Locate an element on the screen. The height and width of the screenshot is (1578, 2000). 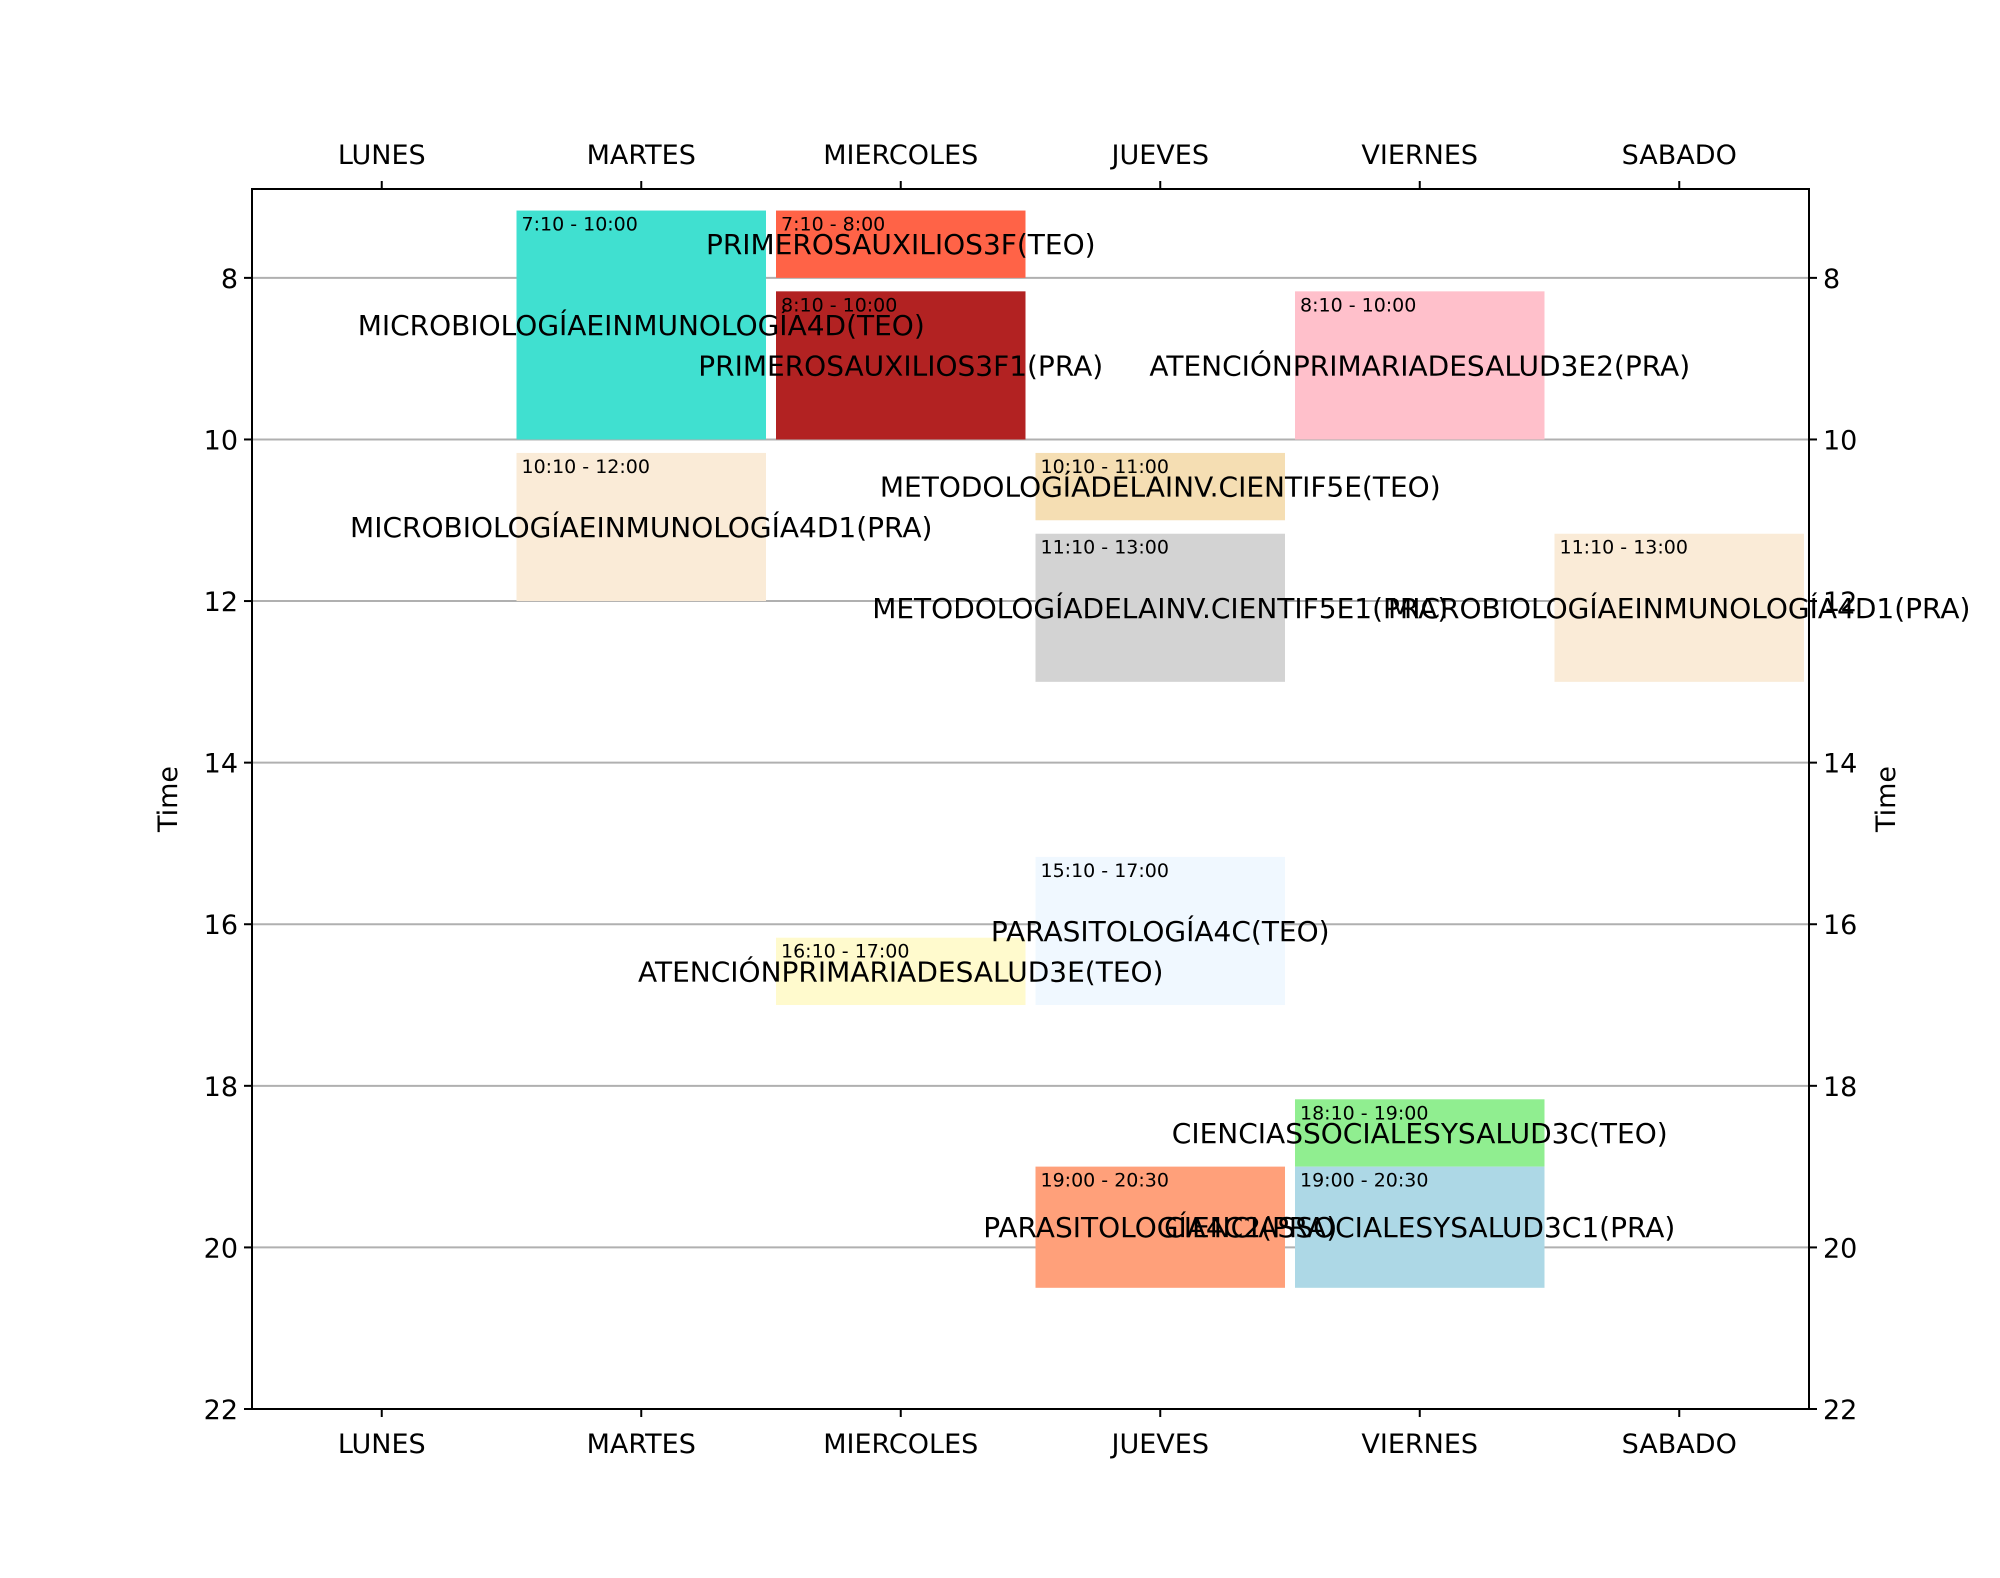
y-tick-label-right: 14 is located at coordinates (1840, 764).